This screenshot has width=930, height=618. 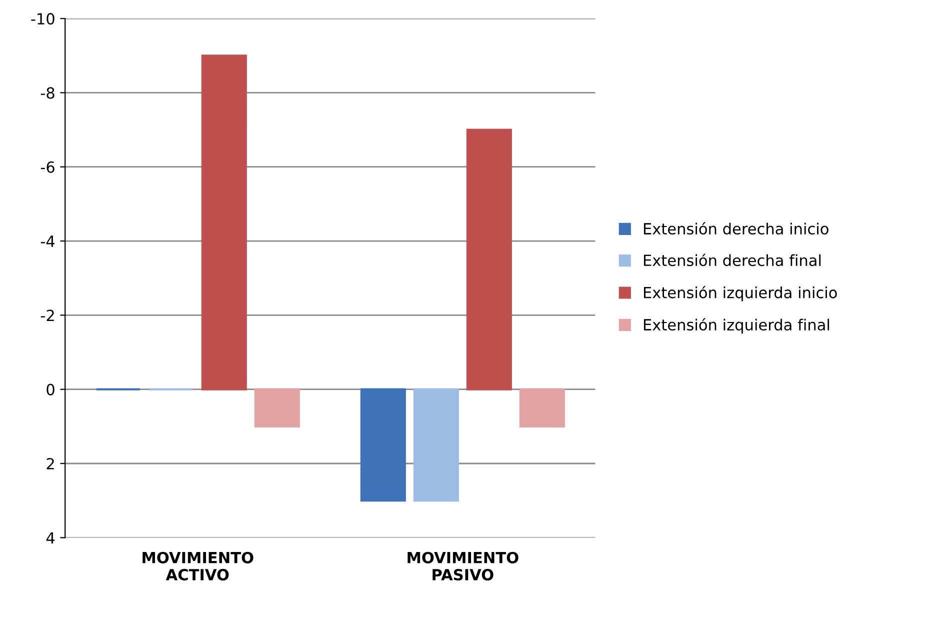 What do you see at coordinates (463, 566) in the screenshot?
I see `x-tick-label: MOVIMIENTO PASIVO` at bounding box center [463, 566].